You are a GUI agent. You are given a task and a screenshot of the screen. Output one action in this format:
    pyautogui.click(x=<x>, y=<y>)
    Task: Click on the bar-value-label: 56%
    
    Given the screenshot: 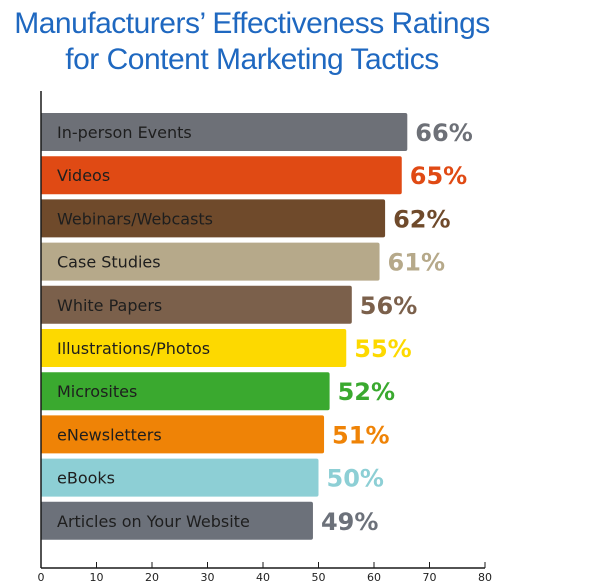 What is the action you would take?
    pyautogui.click(x=388, y=306)
    